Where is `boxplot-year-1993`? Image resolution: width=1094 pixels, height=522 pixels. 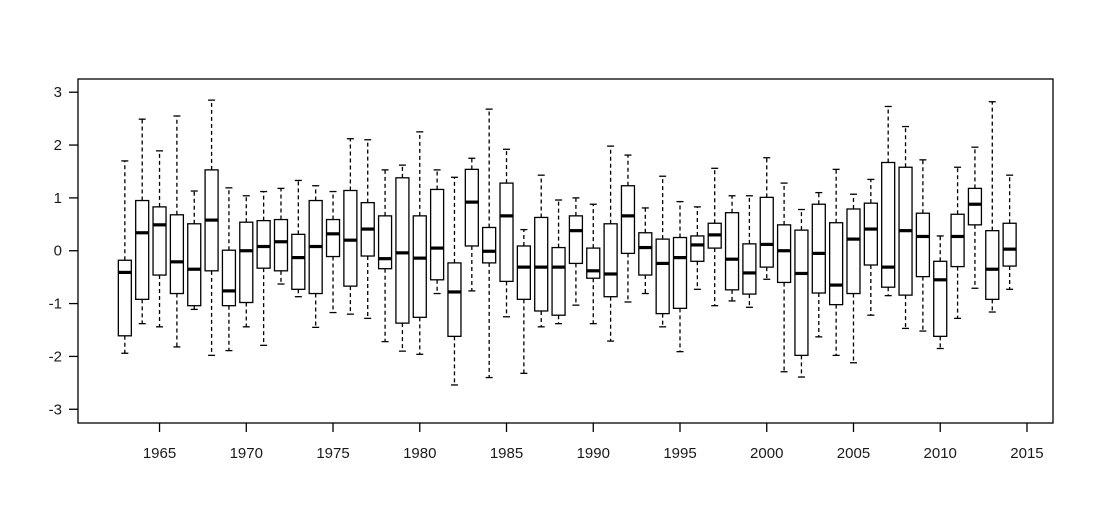
boxplot-year-1993 is located at coordinates (645, 251).